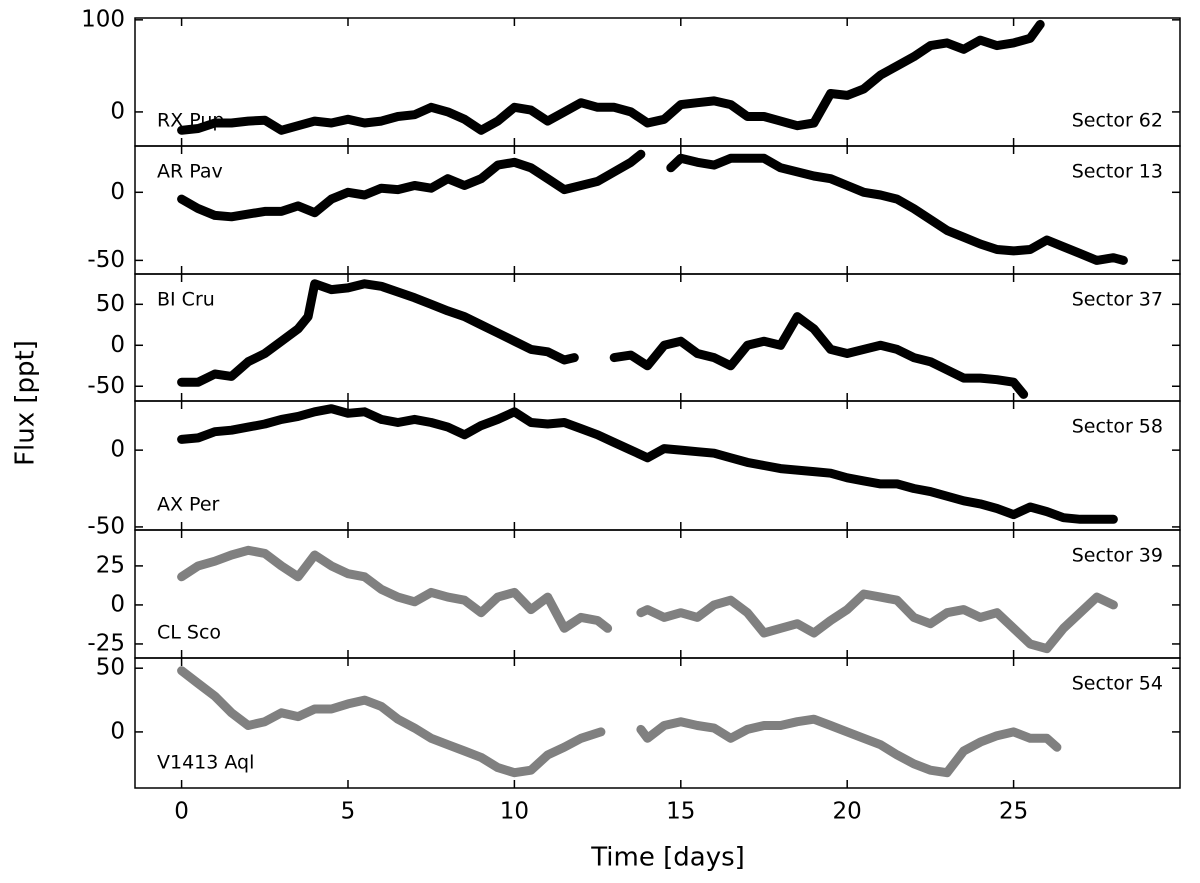 The image size is (1200, 883). What do you see at coordinates (103, 19) in the screenshot?
I see `y-tick-label: 100` at bounding box center [103, 19].